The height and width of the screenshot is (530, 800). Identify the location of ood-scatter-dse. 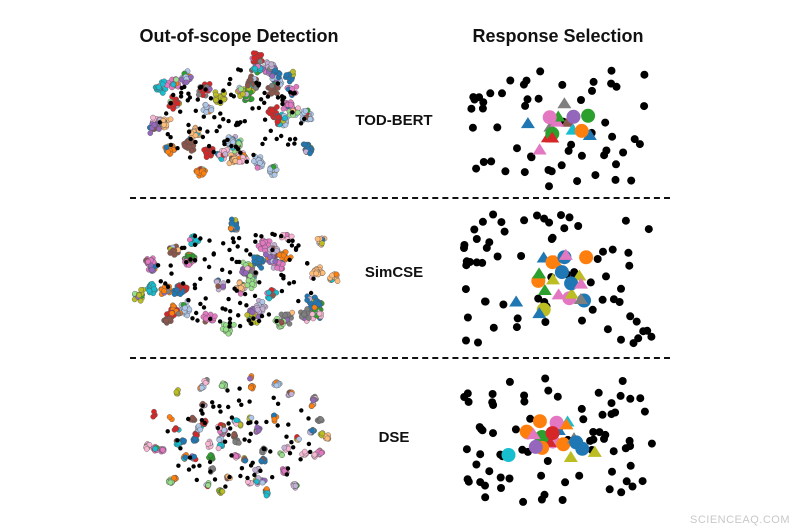
(237, 436).